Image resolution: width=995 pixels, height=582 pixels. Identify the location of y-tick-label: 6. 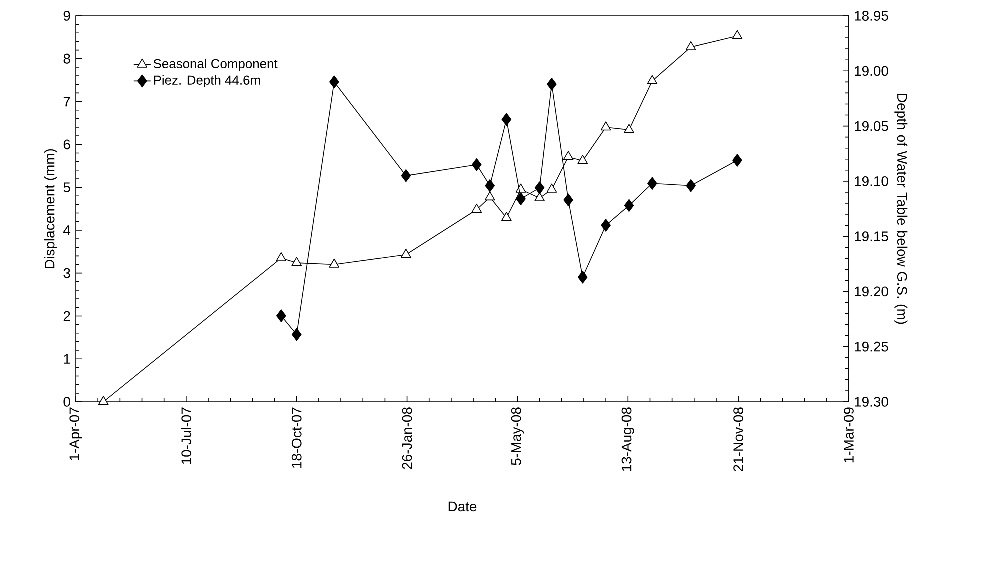
(67, 145).